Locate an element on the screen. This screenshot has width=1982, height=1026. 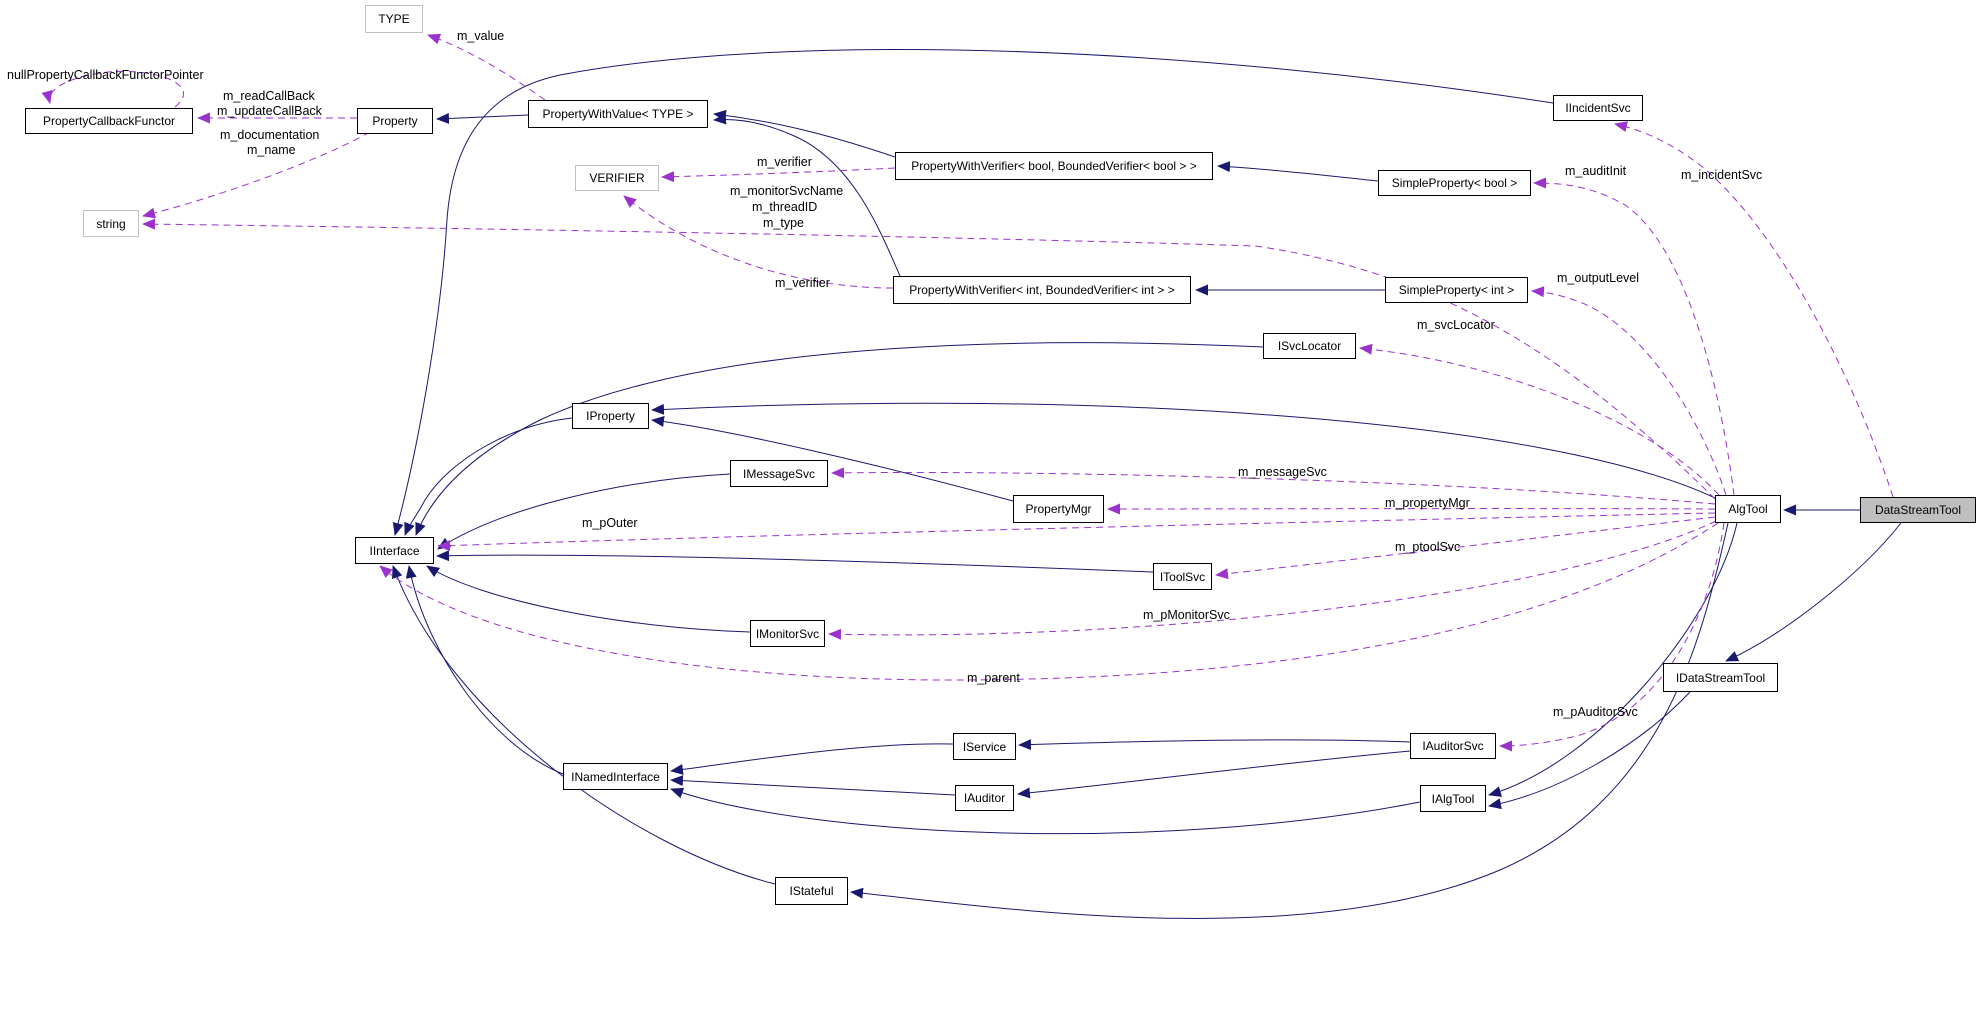
node-imessagesvc-label: IMessageSvc is located at coordinates (779, 473).